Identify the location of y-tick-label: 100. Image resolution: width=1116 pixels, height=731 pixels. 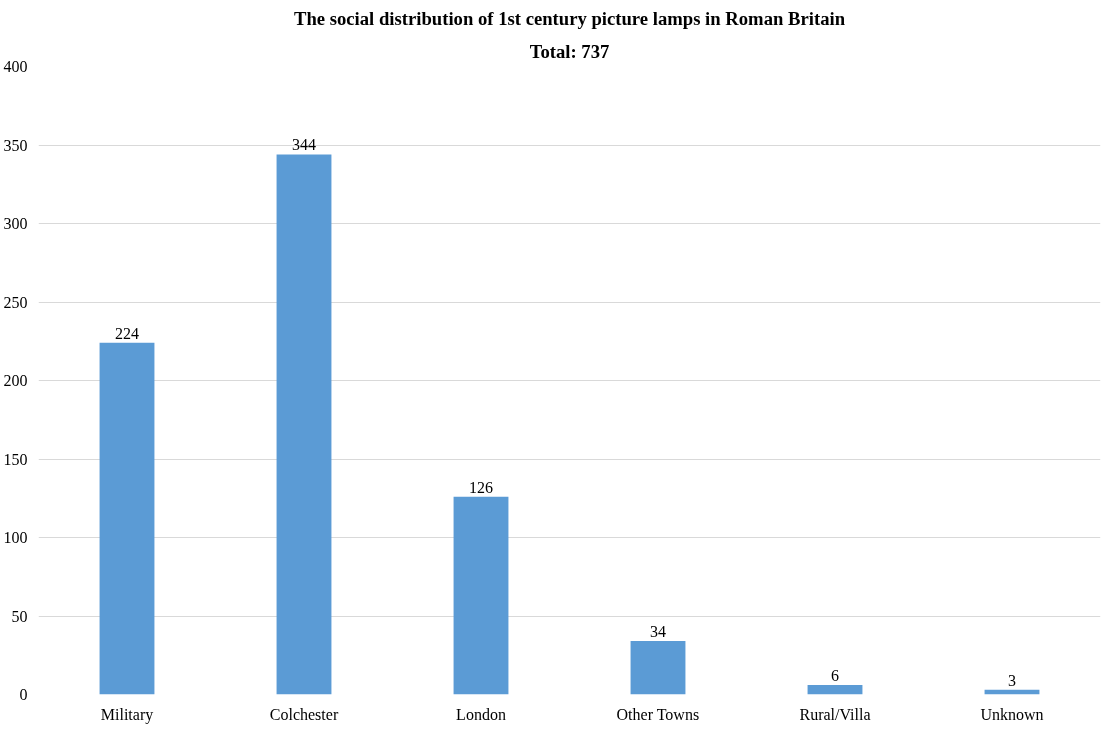
(15, 537).